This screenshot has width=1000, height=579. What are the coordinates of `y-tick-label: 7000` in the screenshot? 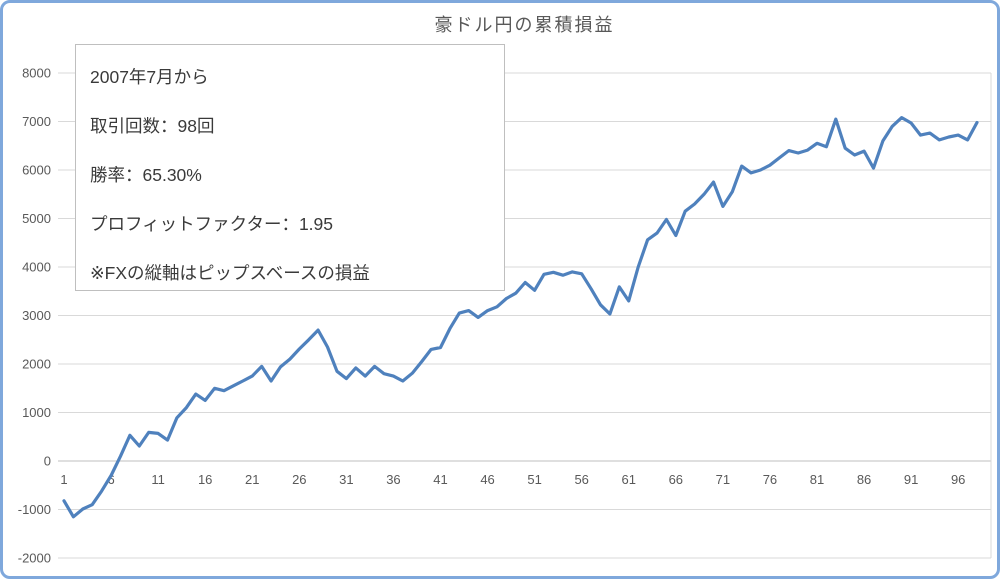 It's located at (36, 121).